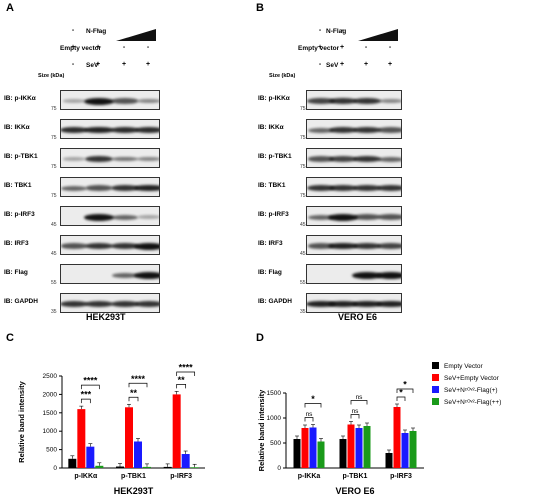 The height and width of the screenshot is (501, 550). What do you see at coordinates (320, 64) in the screenshot?
I see `blot-b-sev-symbol: -` at bounding box center [320, 64].